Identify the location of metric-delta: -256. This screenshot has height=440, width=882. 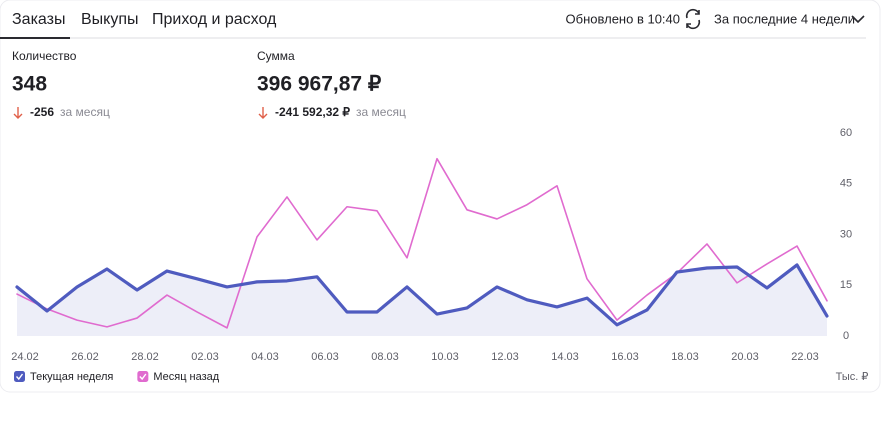
(42, 112).